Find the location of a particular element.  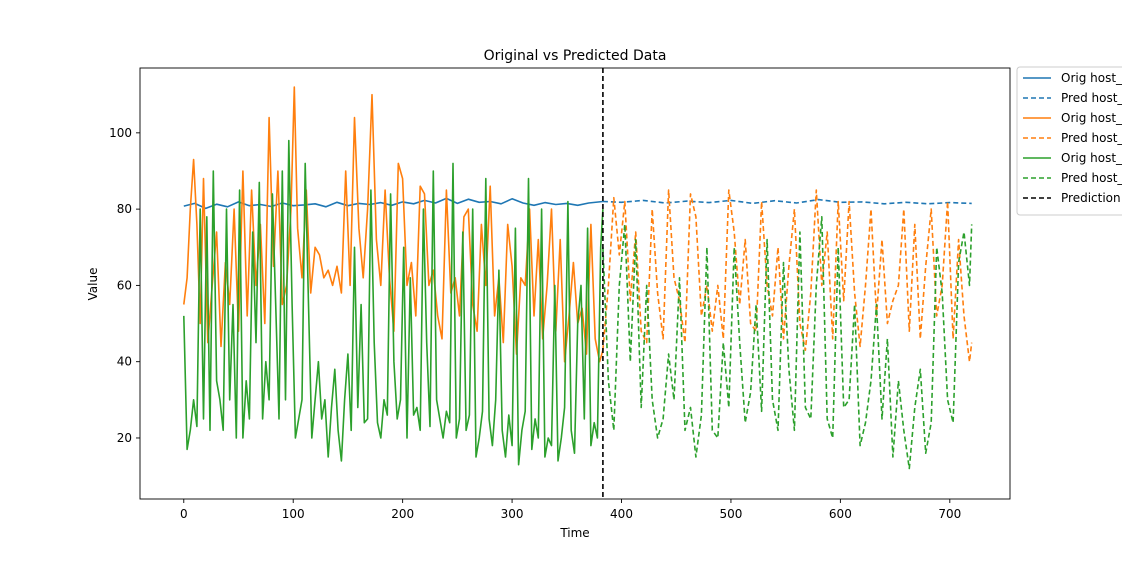

y-tick-label: 20 is located at coordinates (124, 438).